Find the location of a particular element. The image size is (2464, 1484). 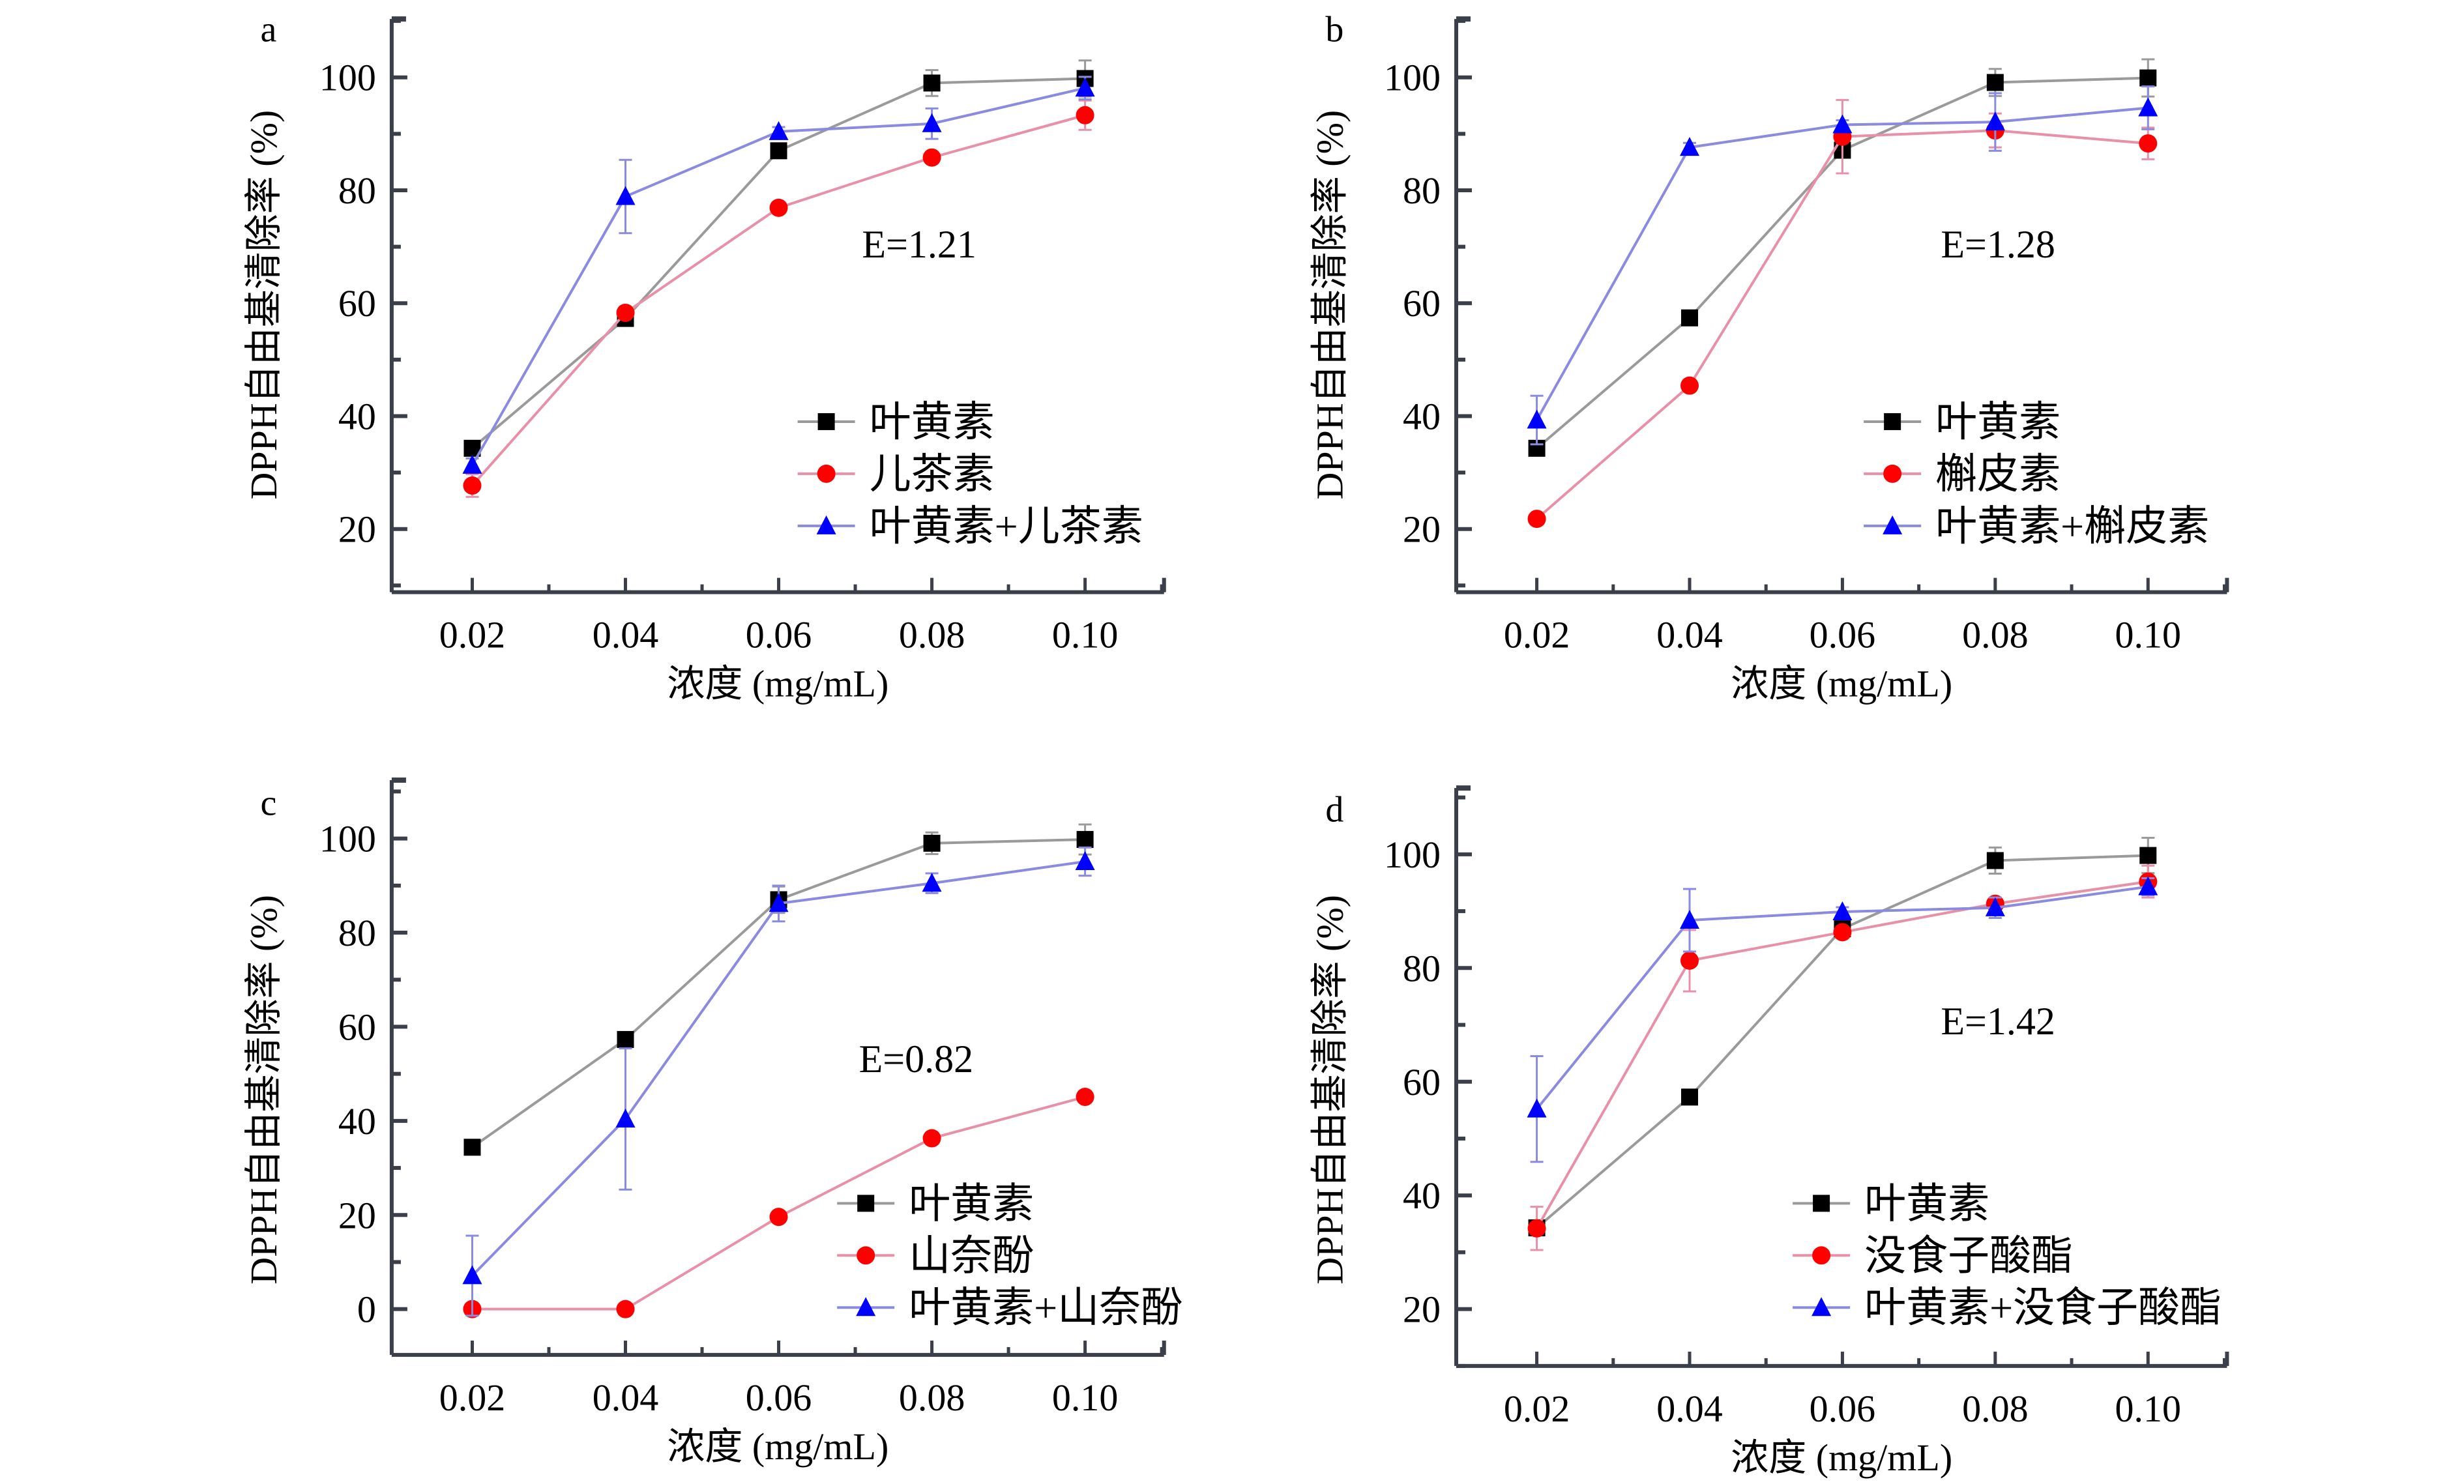

panel-letter: c is located at coordinates (268, 803).